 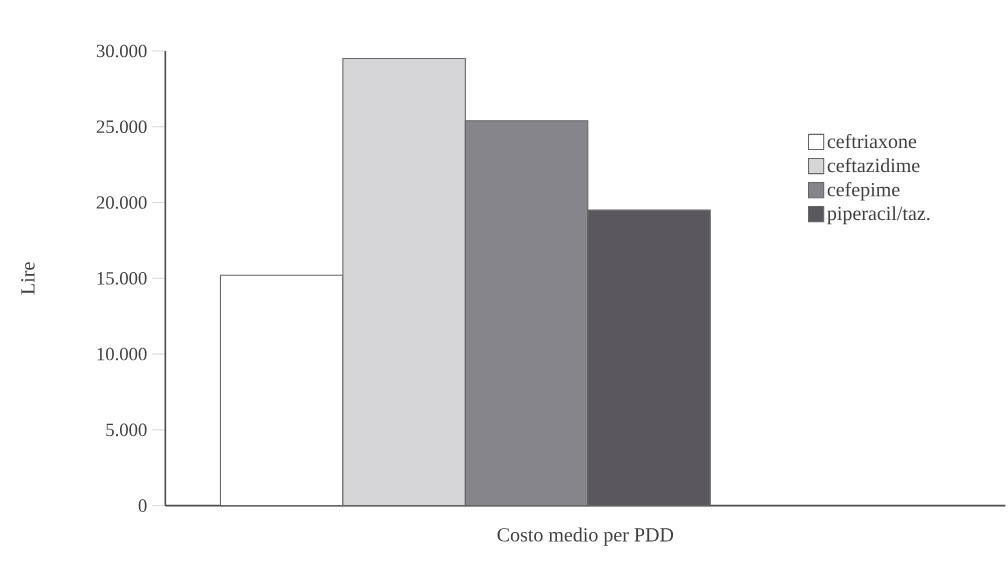 What do you see at coordinates (121, 202) in the screenshot?
I see `y-tick-label: 20.000` at bounding box center [121, 202].